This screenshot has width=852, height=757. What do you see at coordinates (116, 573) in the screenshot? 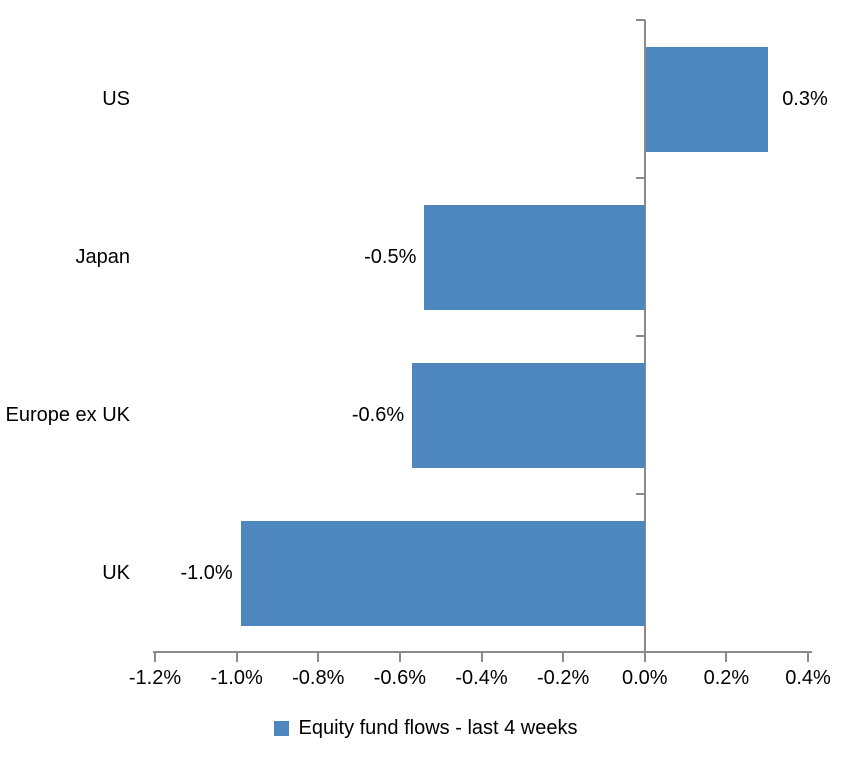
I see `category-label-uk: UK` at bounding box center [116, 573].